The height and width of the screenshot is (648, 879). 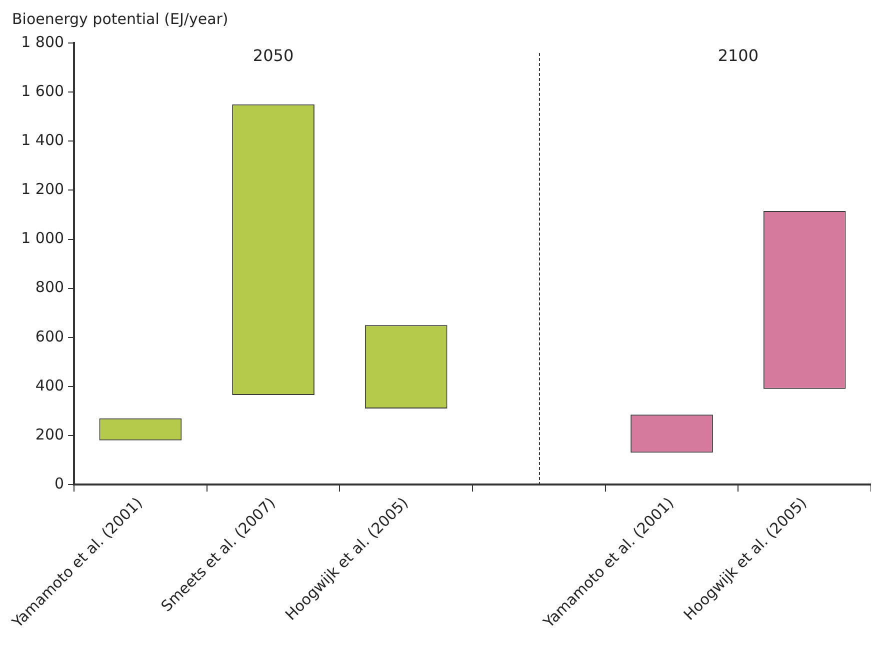 I want to click on annotation: 2100, so click(x=738, y=56).